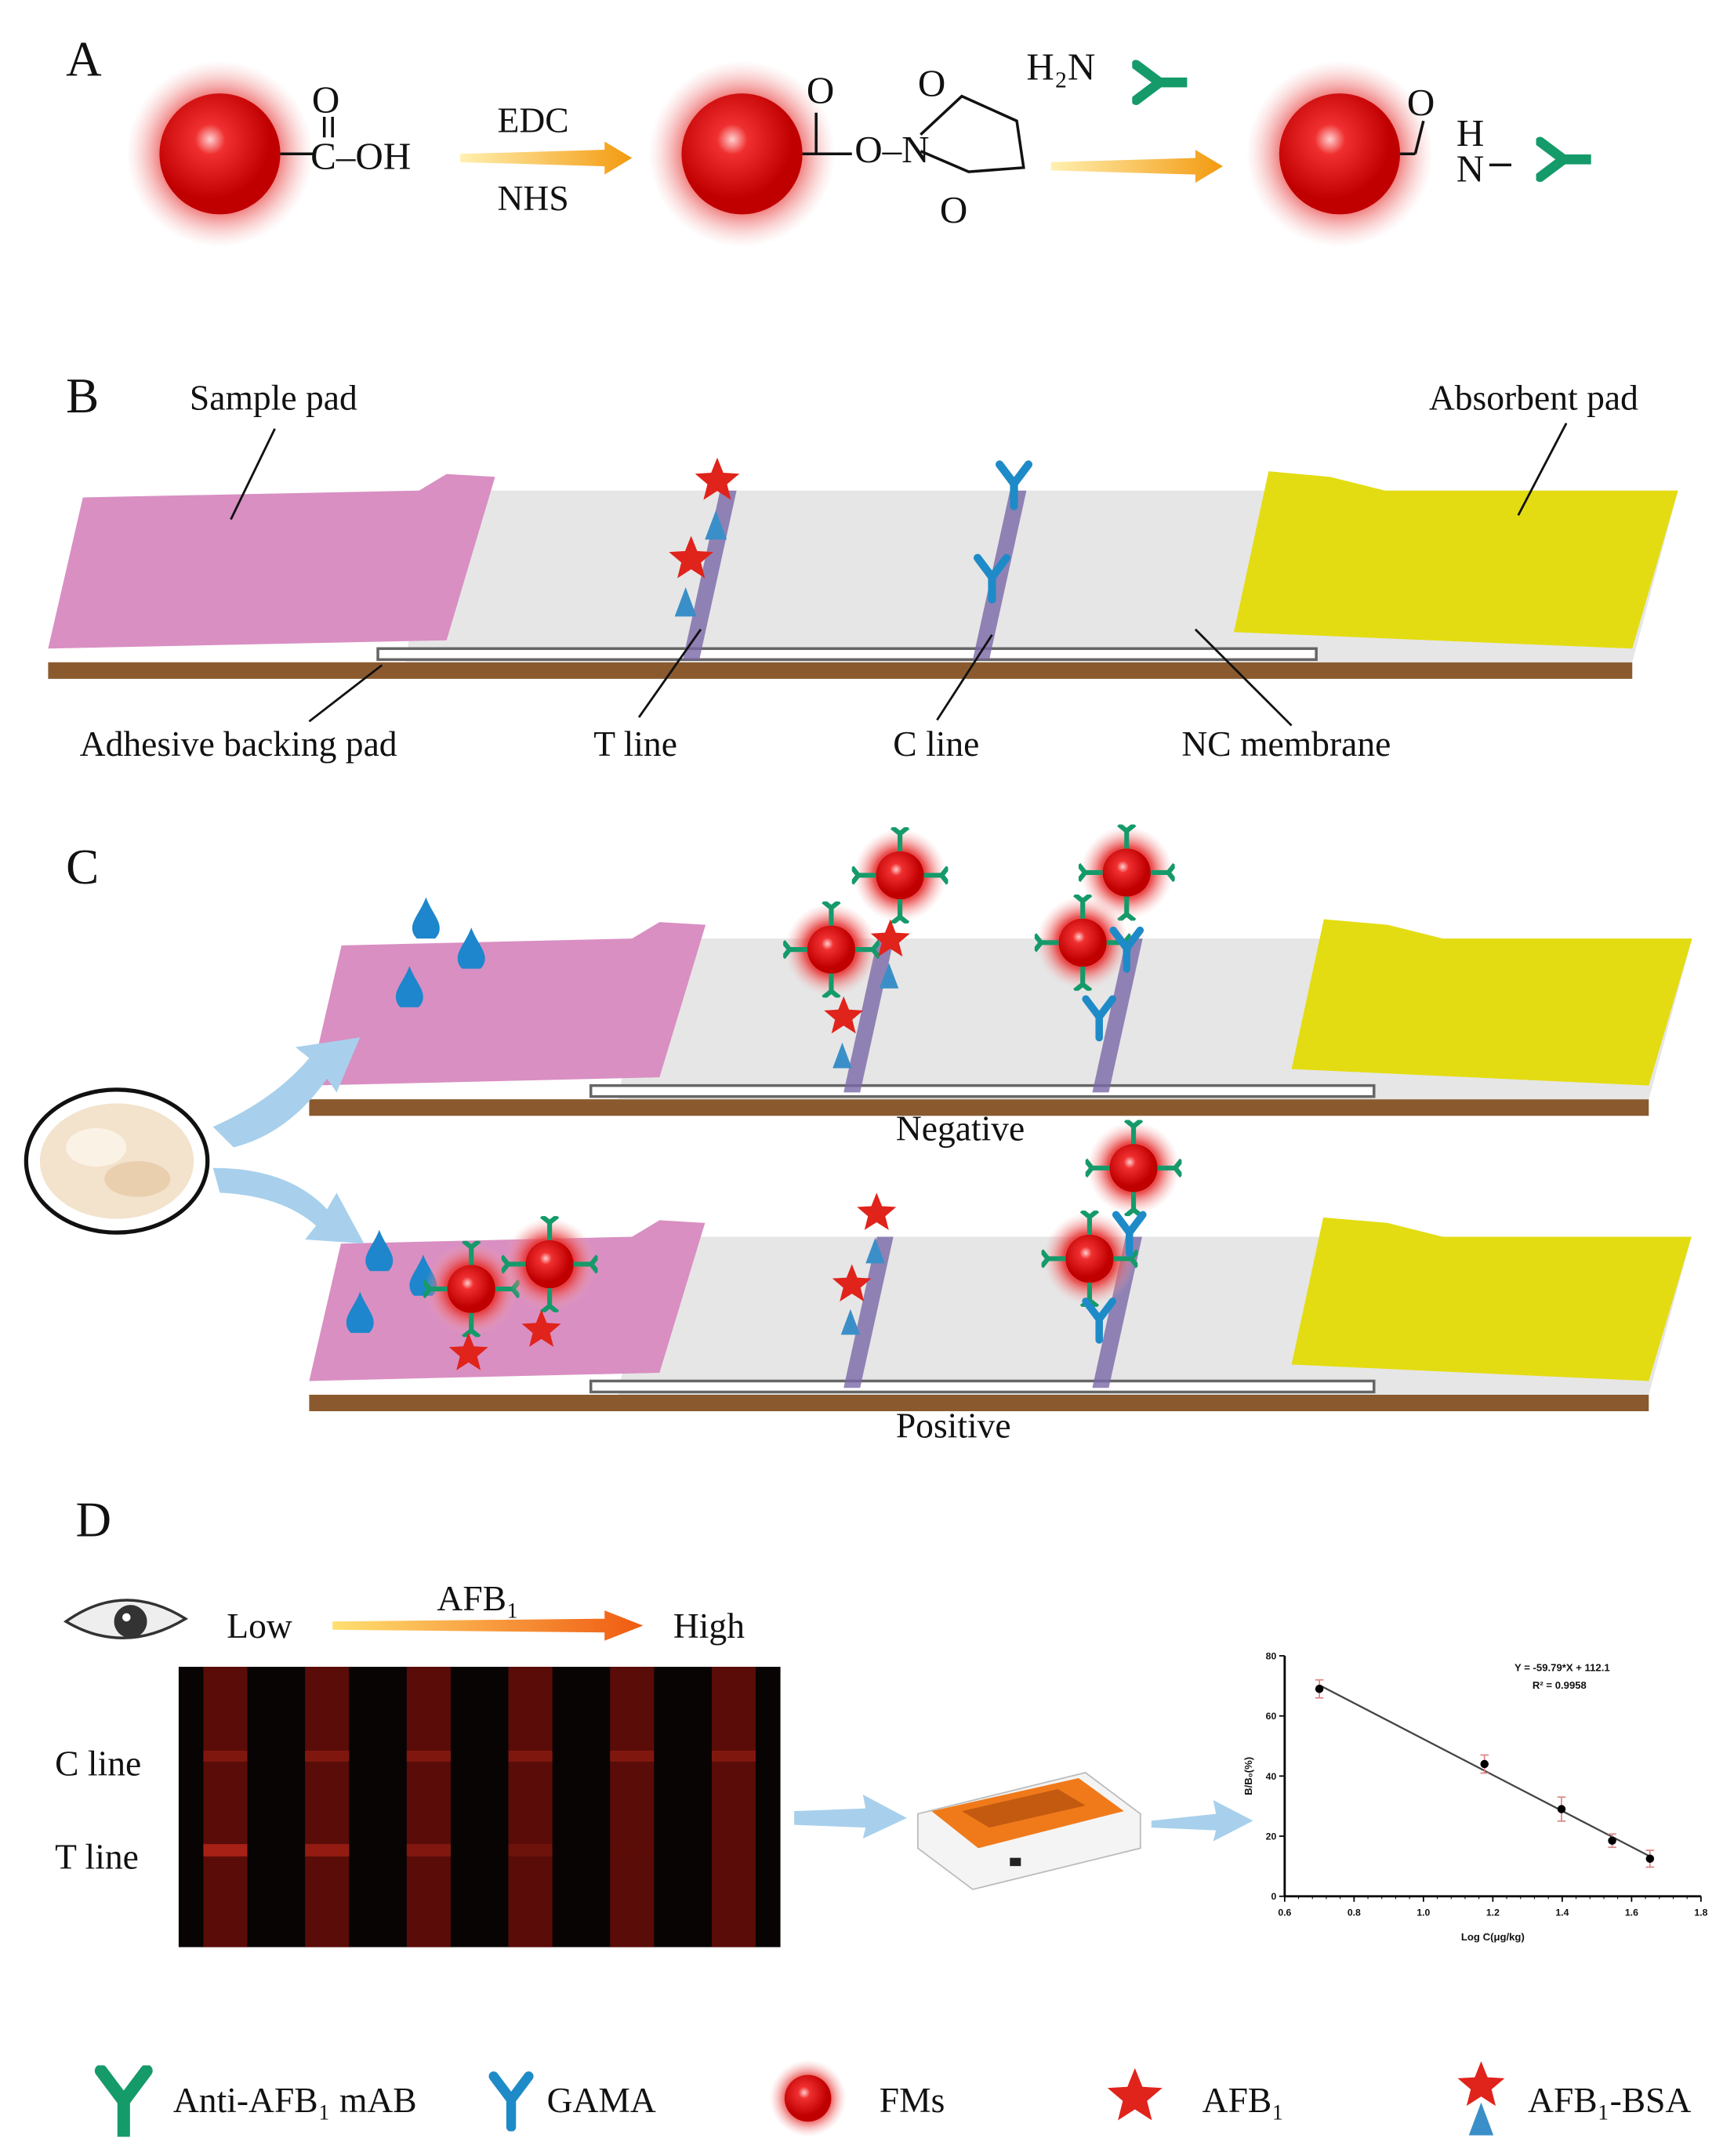 Image resolution: width=1723 pixels, height=2156 pixels. Describe the element at coordinates (1701, 1912) in the screenshot. I see `x-tick-label: 1.8` at that location.